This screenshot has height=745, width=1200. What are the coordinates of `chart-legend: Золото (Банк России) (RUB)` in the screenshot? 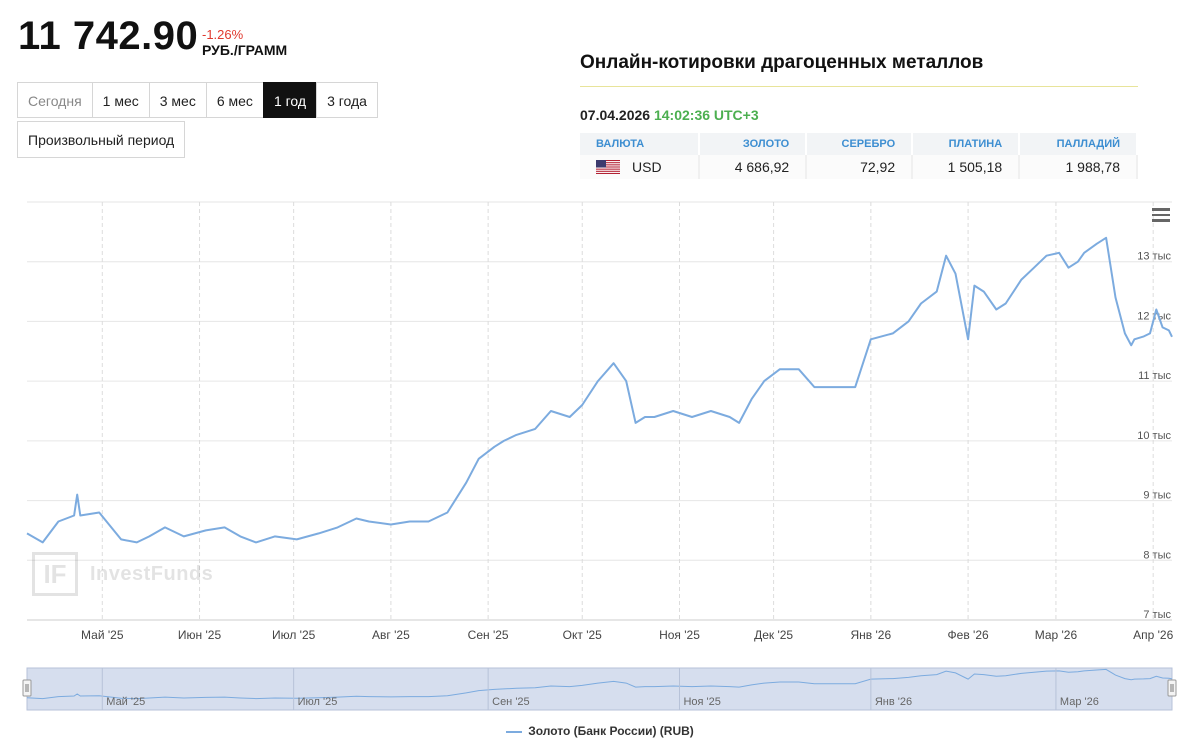 It's located at (600, 731).